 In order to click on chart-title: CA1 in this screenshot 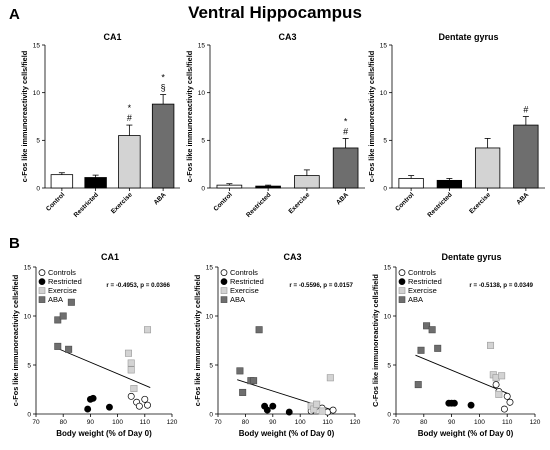, I will do `click(110, 257)`.